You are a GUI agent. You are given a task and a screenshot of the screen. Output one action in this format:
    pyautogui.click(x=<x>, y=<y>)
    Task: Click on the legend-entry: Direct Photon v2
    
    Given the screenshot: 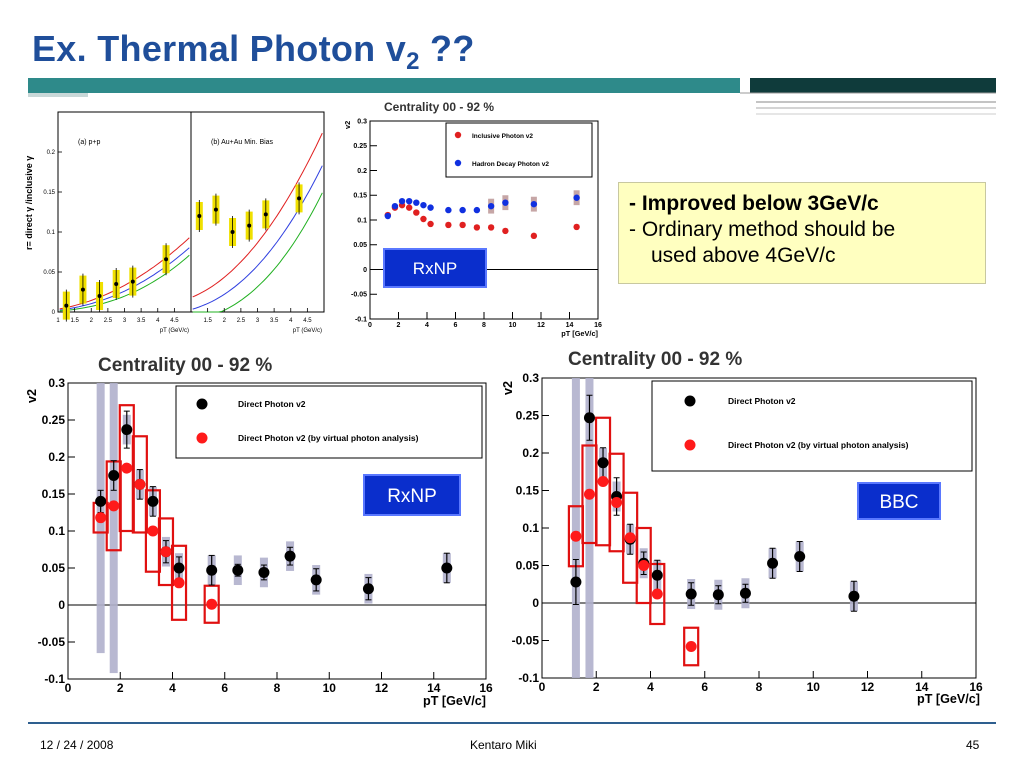 What is the action you would take?
    pyautogui.click(x=272, y=404)
    